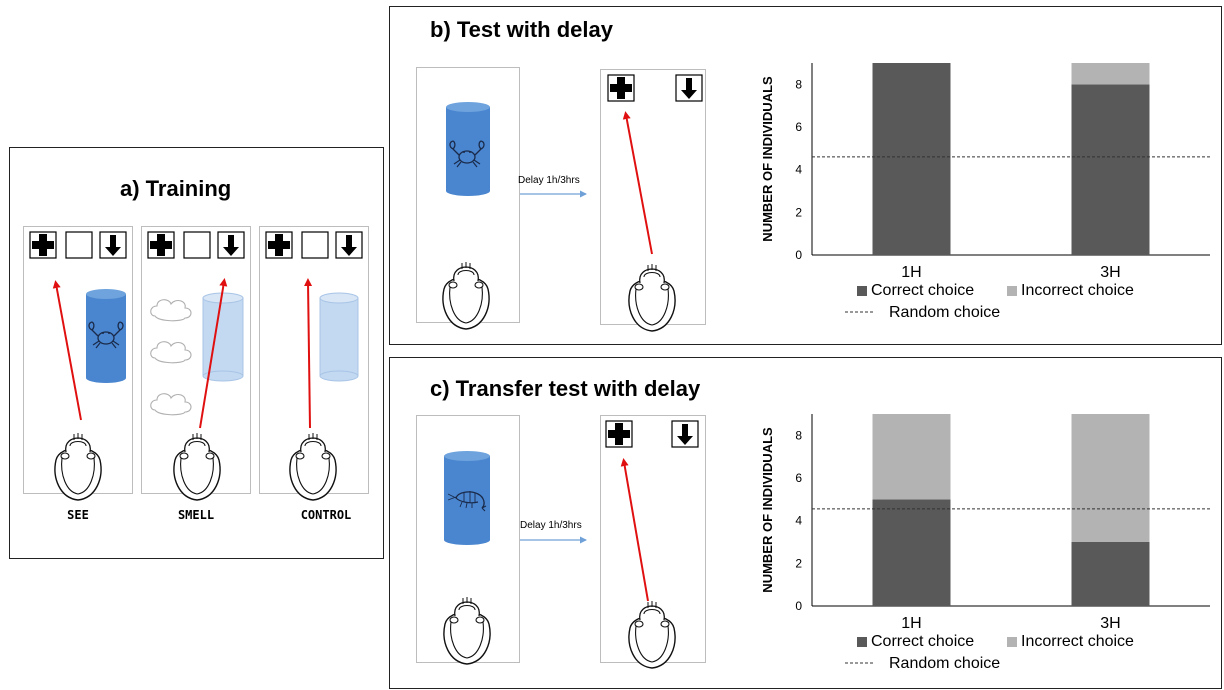 This screenshot has height=690, width=1224. What do you see at coordinates (326, 515) in the screenshot?
I see `lane-label-control: CONTROL` at bounding box center [326, 515].